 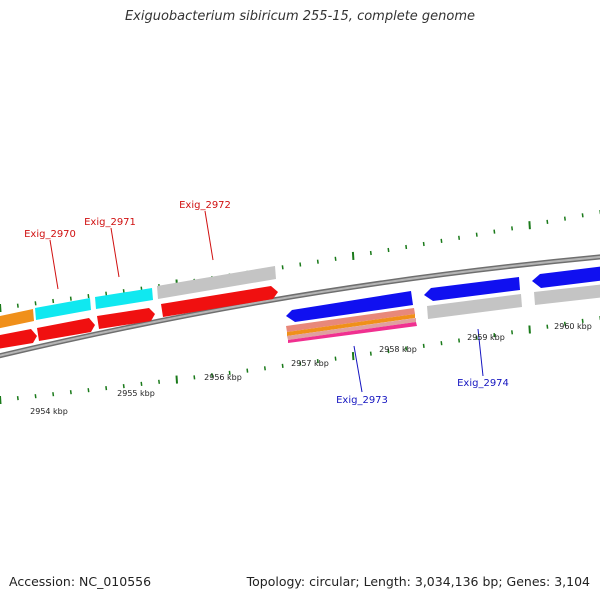 I want to click on scale-label-2959: 2959 kbp, so click(x=486, y=337).